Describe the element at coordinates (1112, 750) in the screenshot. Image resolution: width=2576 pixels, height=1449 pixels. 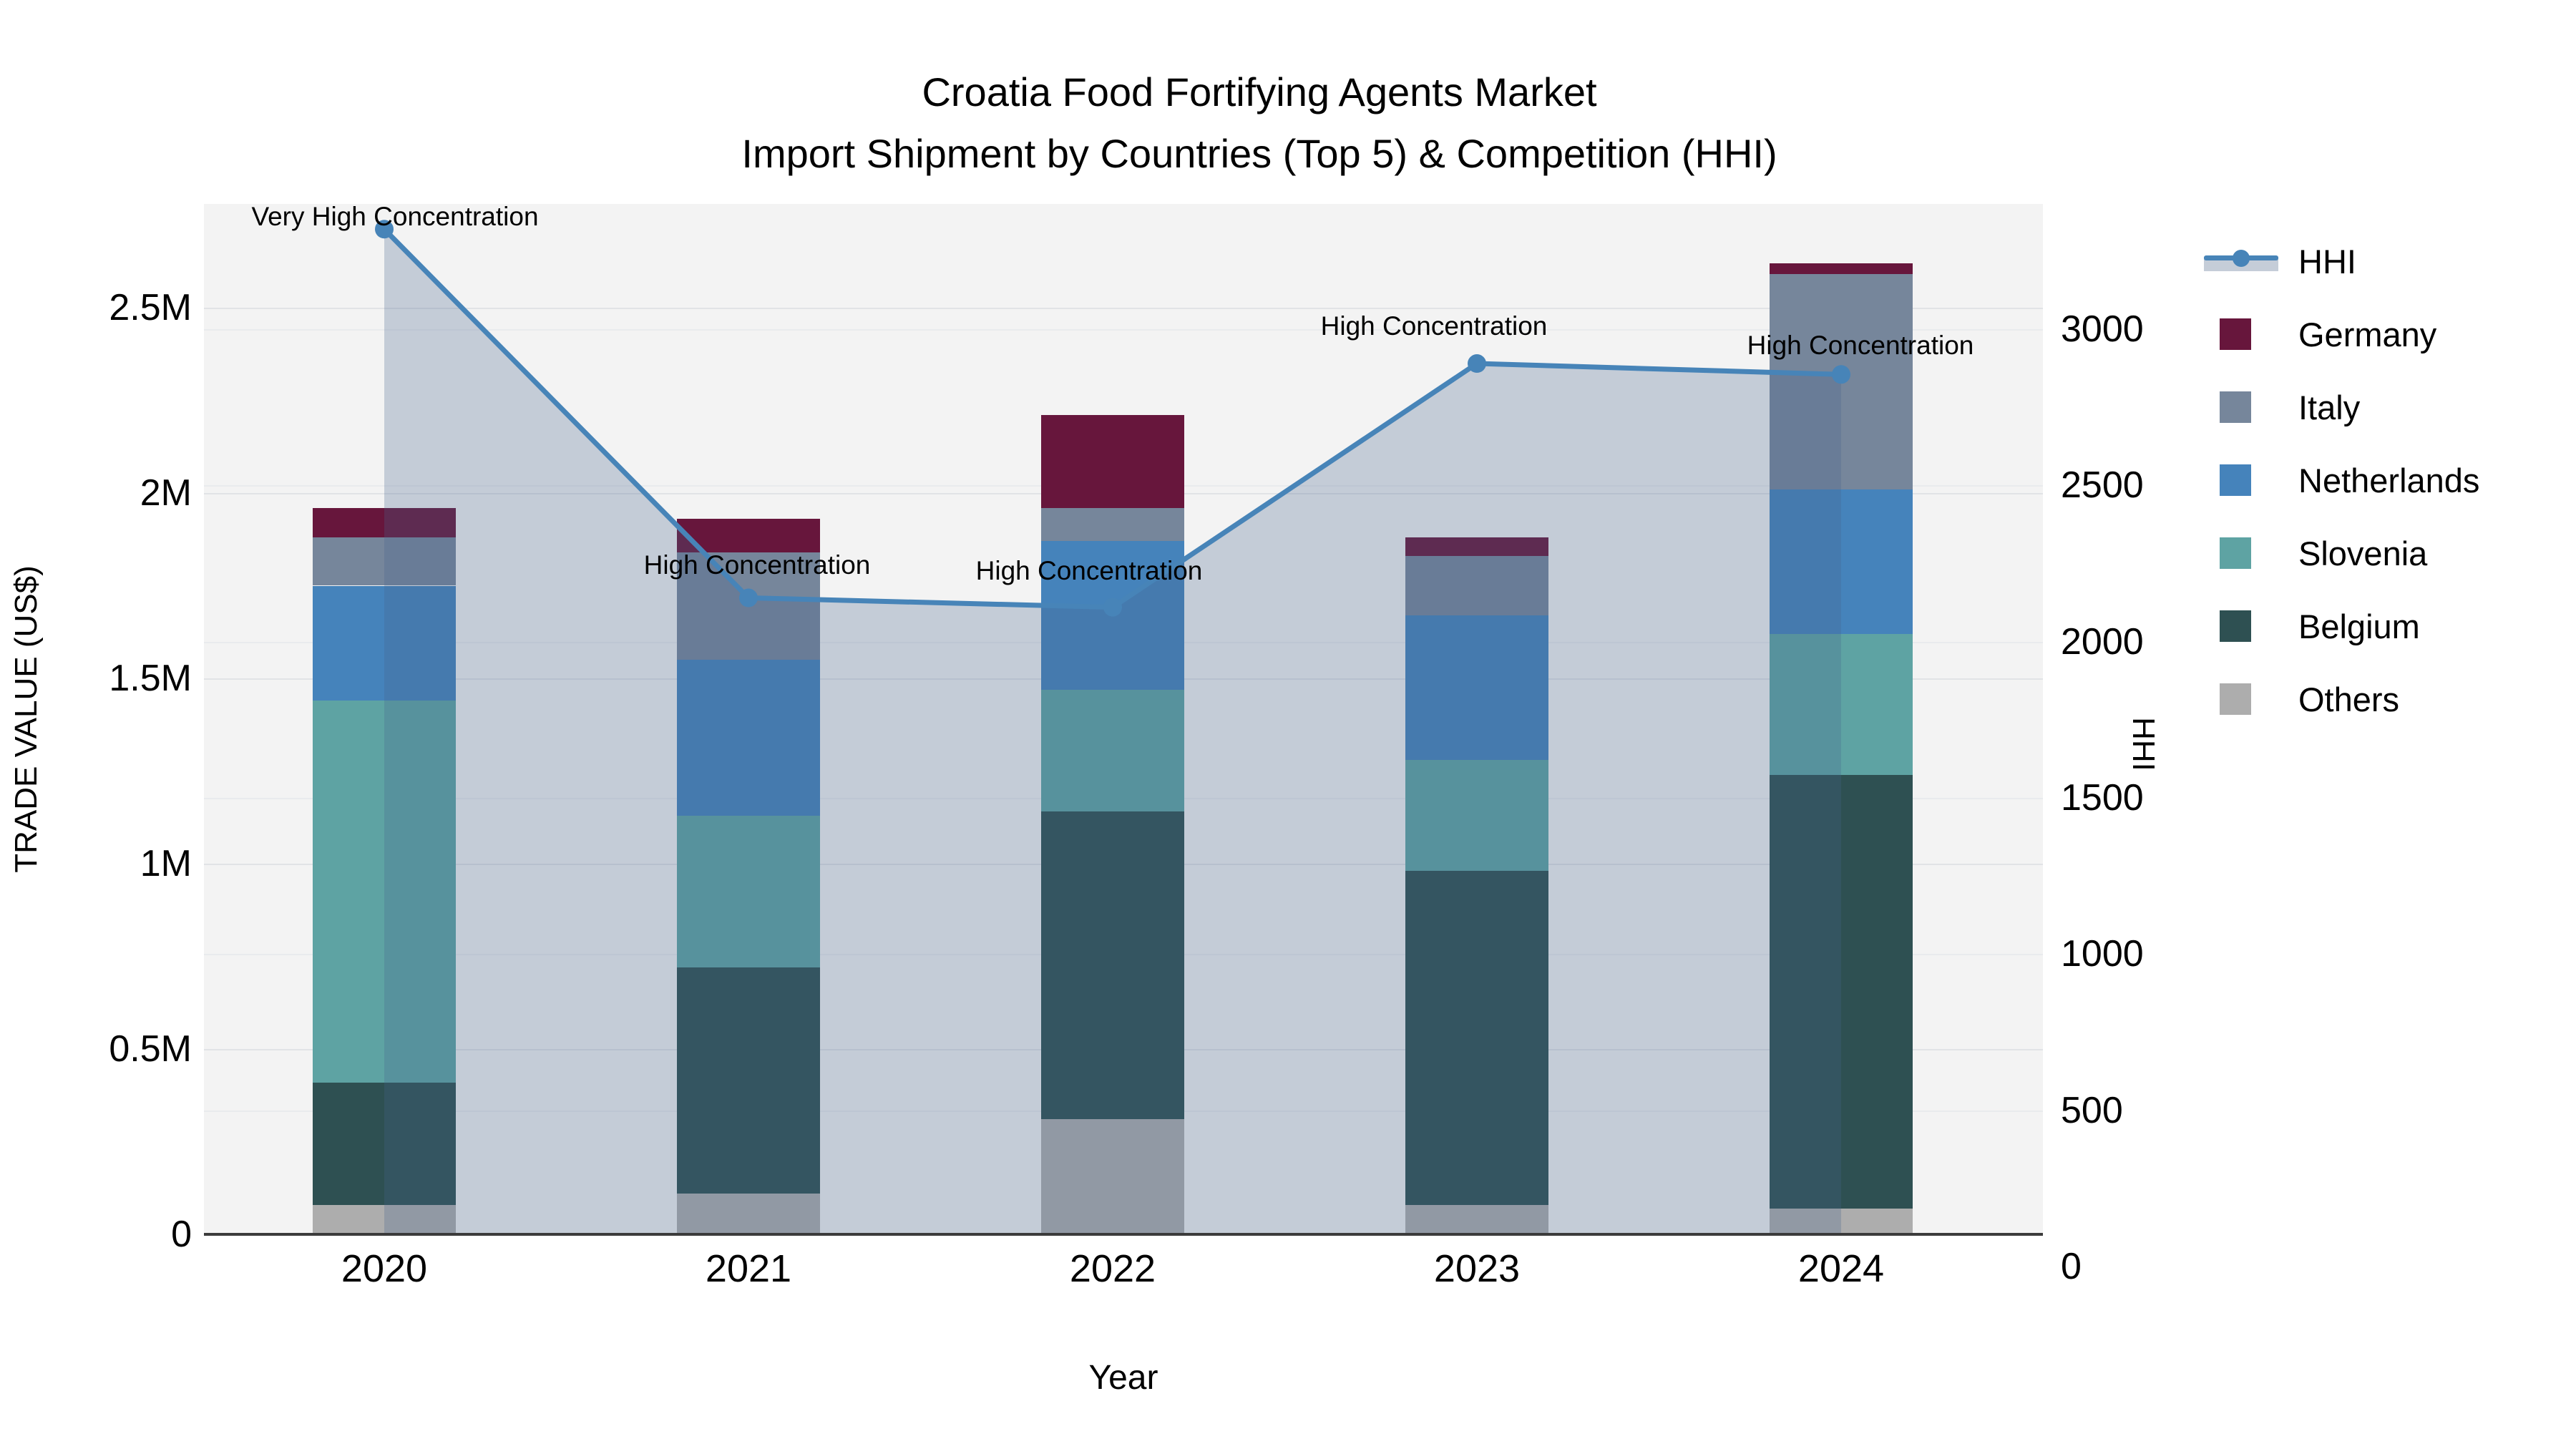
I see `bar-segment-slovenia-2022` at that location.